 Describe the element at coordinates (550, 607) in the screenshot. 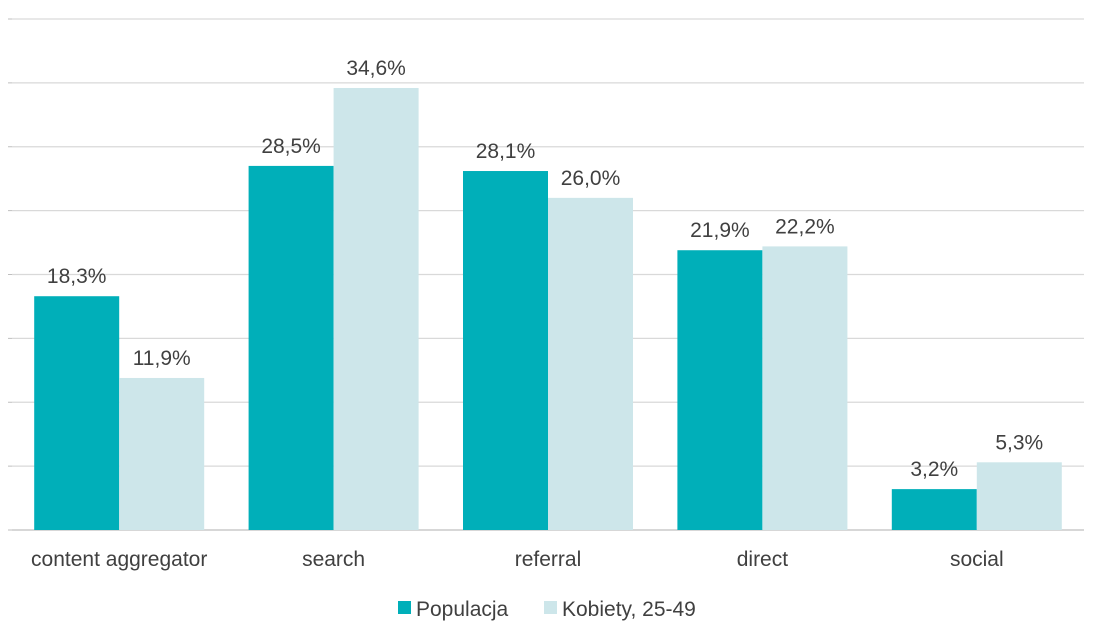

I see `legend-swatch-kobiety` at that location.